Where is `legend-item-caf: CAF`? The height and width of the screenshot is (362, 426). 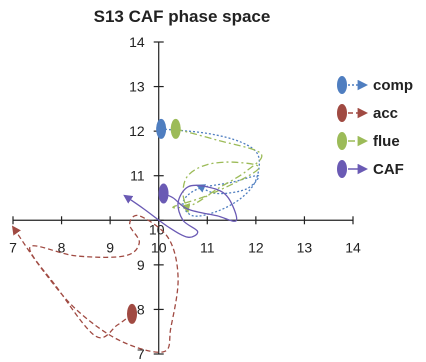 legend-item-caf: CAF is located at coordinates (370, 169).